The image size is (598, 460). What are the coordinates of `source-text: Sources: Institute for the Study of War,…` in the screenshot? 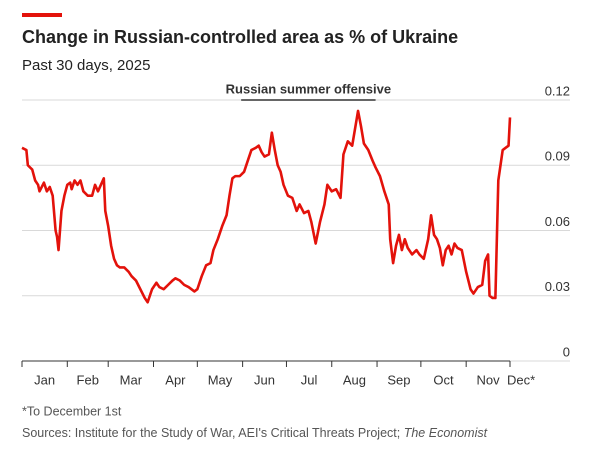 It's located at (213, 433).